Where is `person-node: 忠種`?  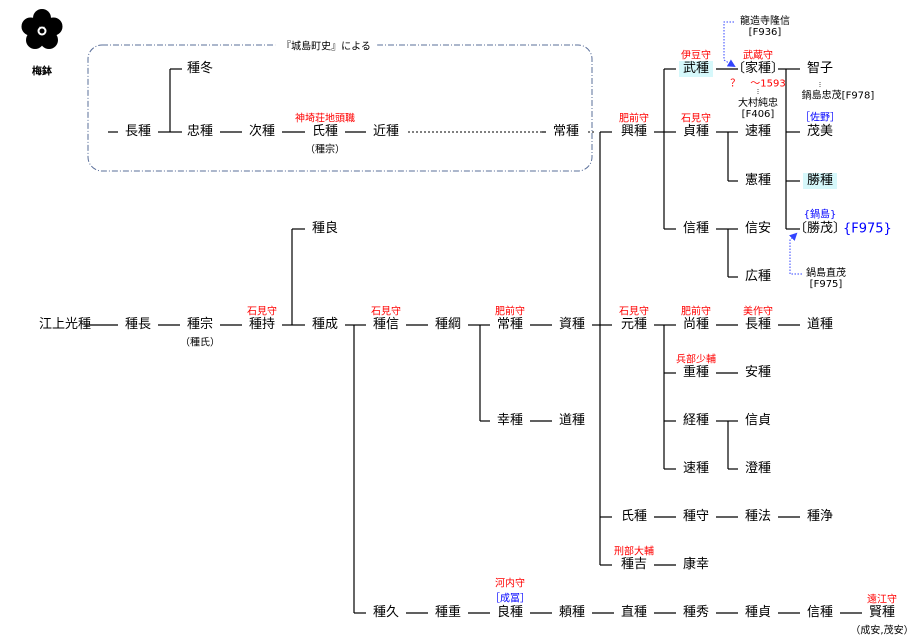
person-node: 忠種 is located at coordinates (200, 131).